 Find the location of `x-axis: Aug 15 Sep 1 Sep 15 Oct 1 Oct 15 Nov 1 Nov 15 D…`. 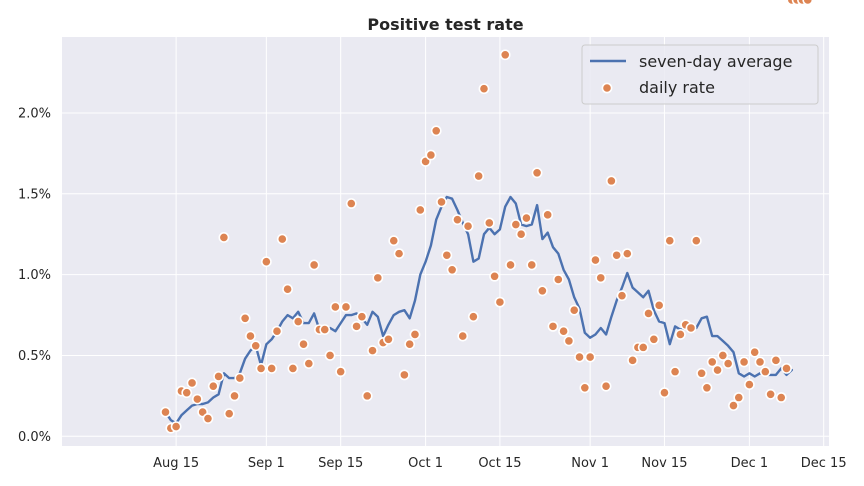

x-axis: Aug 15 Sep 1 Sep 15 Oct 1 Oct 15 Nov 1 Nov 15 D… is located at coordinates (500, 463).